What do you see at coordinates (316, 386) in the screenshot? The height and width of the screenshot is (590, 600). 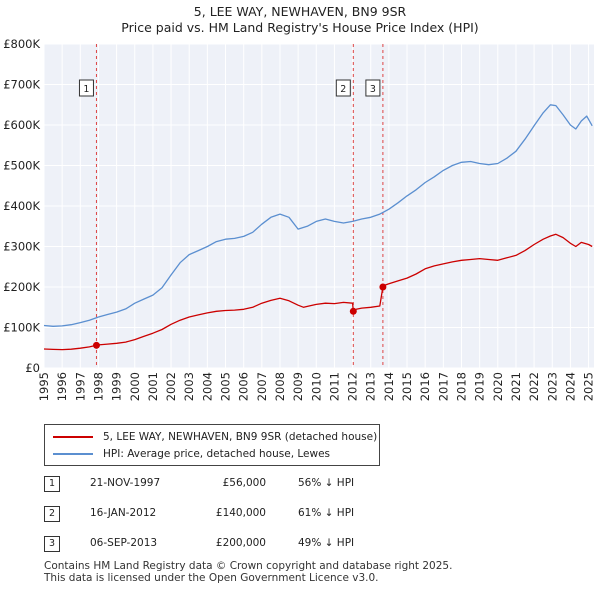 I see `x-tick-label: 2010` at bounding box center [316, 386].